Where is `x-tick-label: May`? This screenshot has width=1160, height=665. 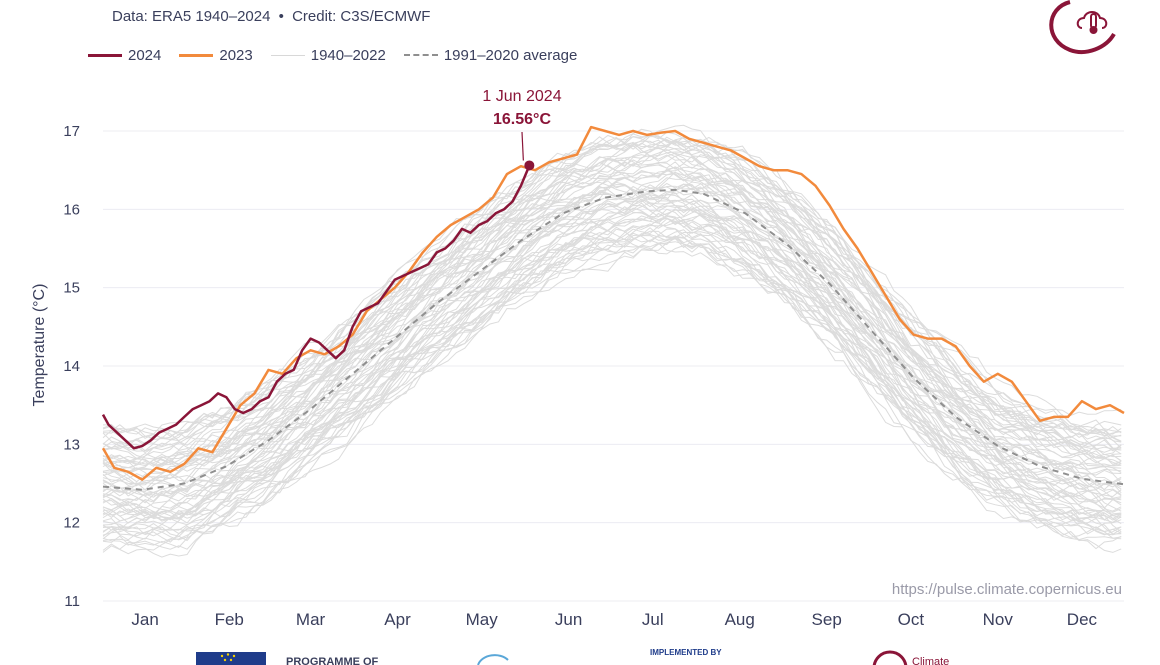 x-tick-label: May is located at coordinates (482, 619).